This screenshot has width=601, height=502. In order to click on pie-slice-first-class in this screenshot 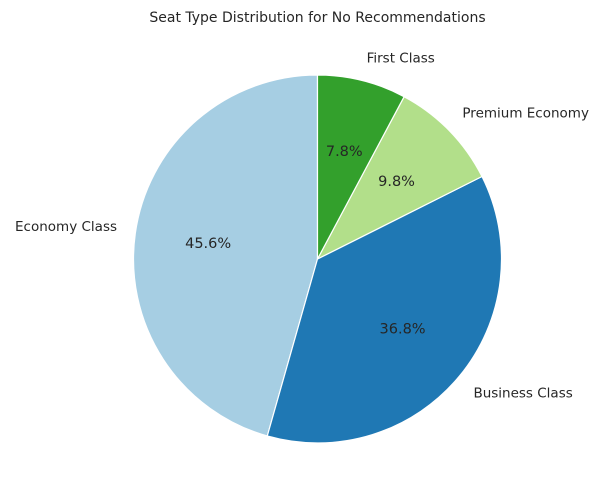, I will do `click(360, 167)`.